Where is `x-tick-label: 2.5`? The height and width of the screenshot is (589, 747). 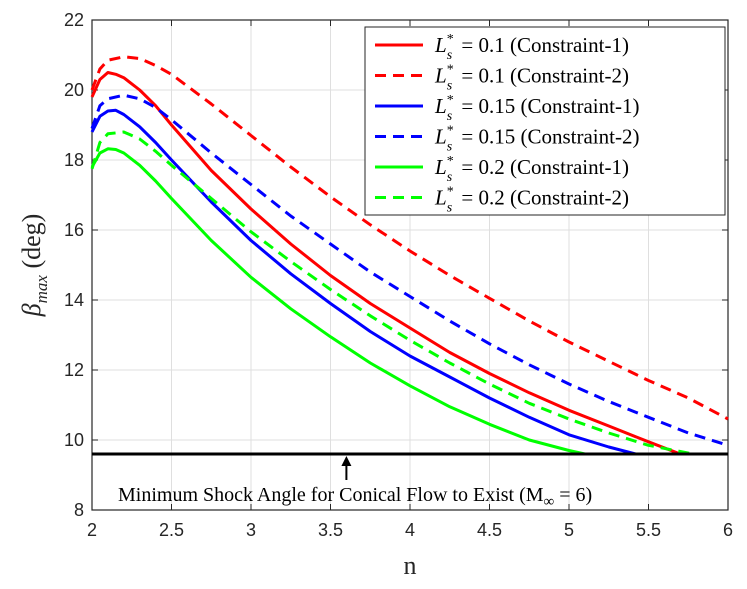
x-tick-label: 2.5 is located at coordinates (171, 530).